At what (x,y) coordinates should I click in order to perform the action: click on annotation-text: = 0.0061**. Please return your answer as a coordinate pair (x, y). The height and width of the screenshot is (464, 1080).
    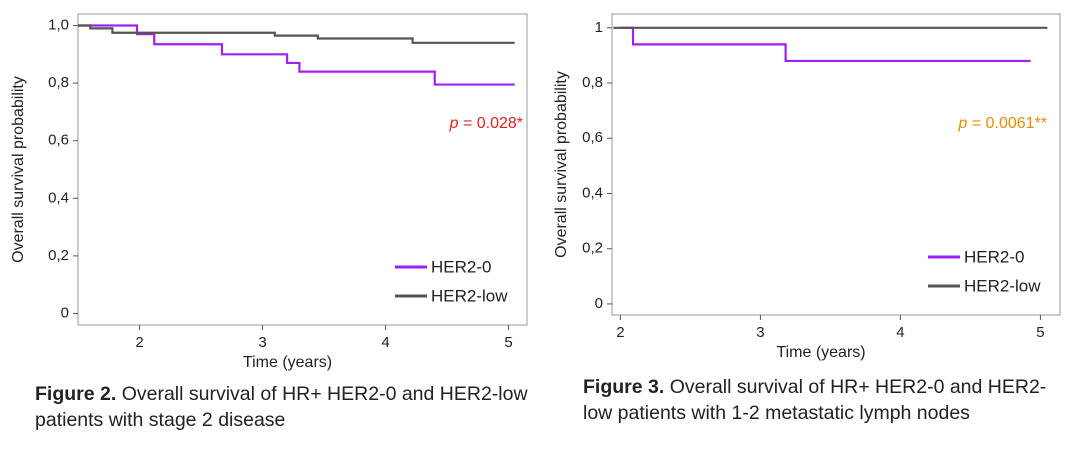
    Looking at the image, I should click on (1009, 123).